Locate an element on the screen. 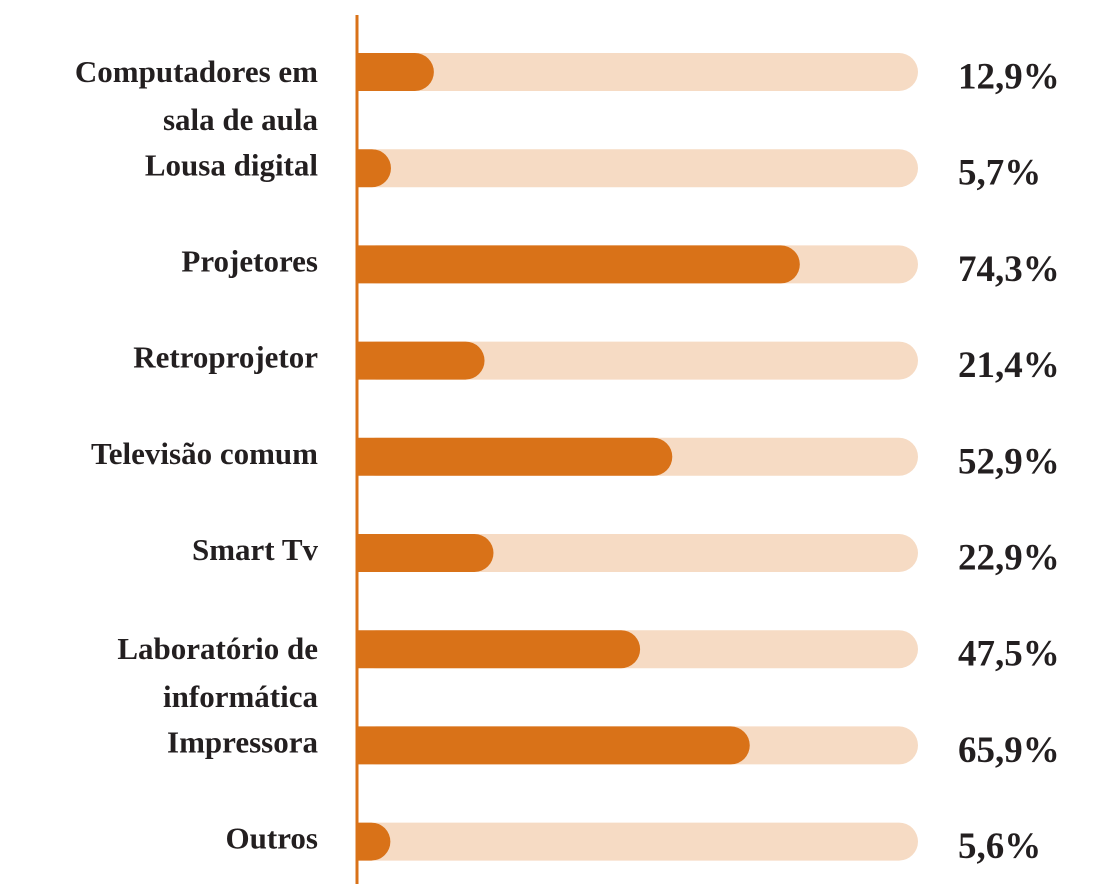 Image resolution: width=1094 pixels, height=884 pixels. category-label: Retroprojetor is located at coordinates (225, 357).